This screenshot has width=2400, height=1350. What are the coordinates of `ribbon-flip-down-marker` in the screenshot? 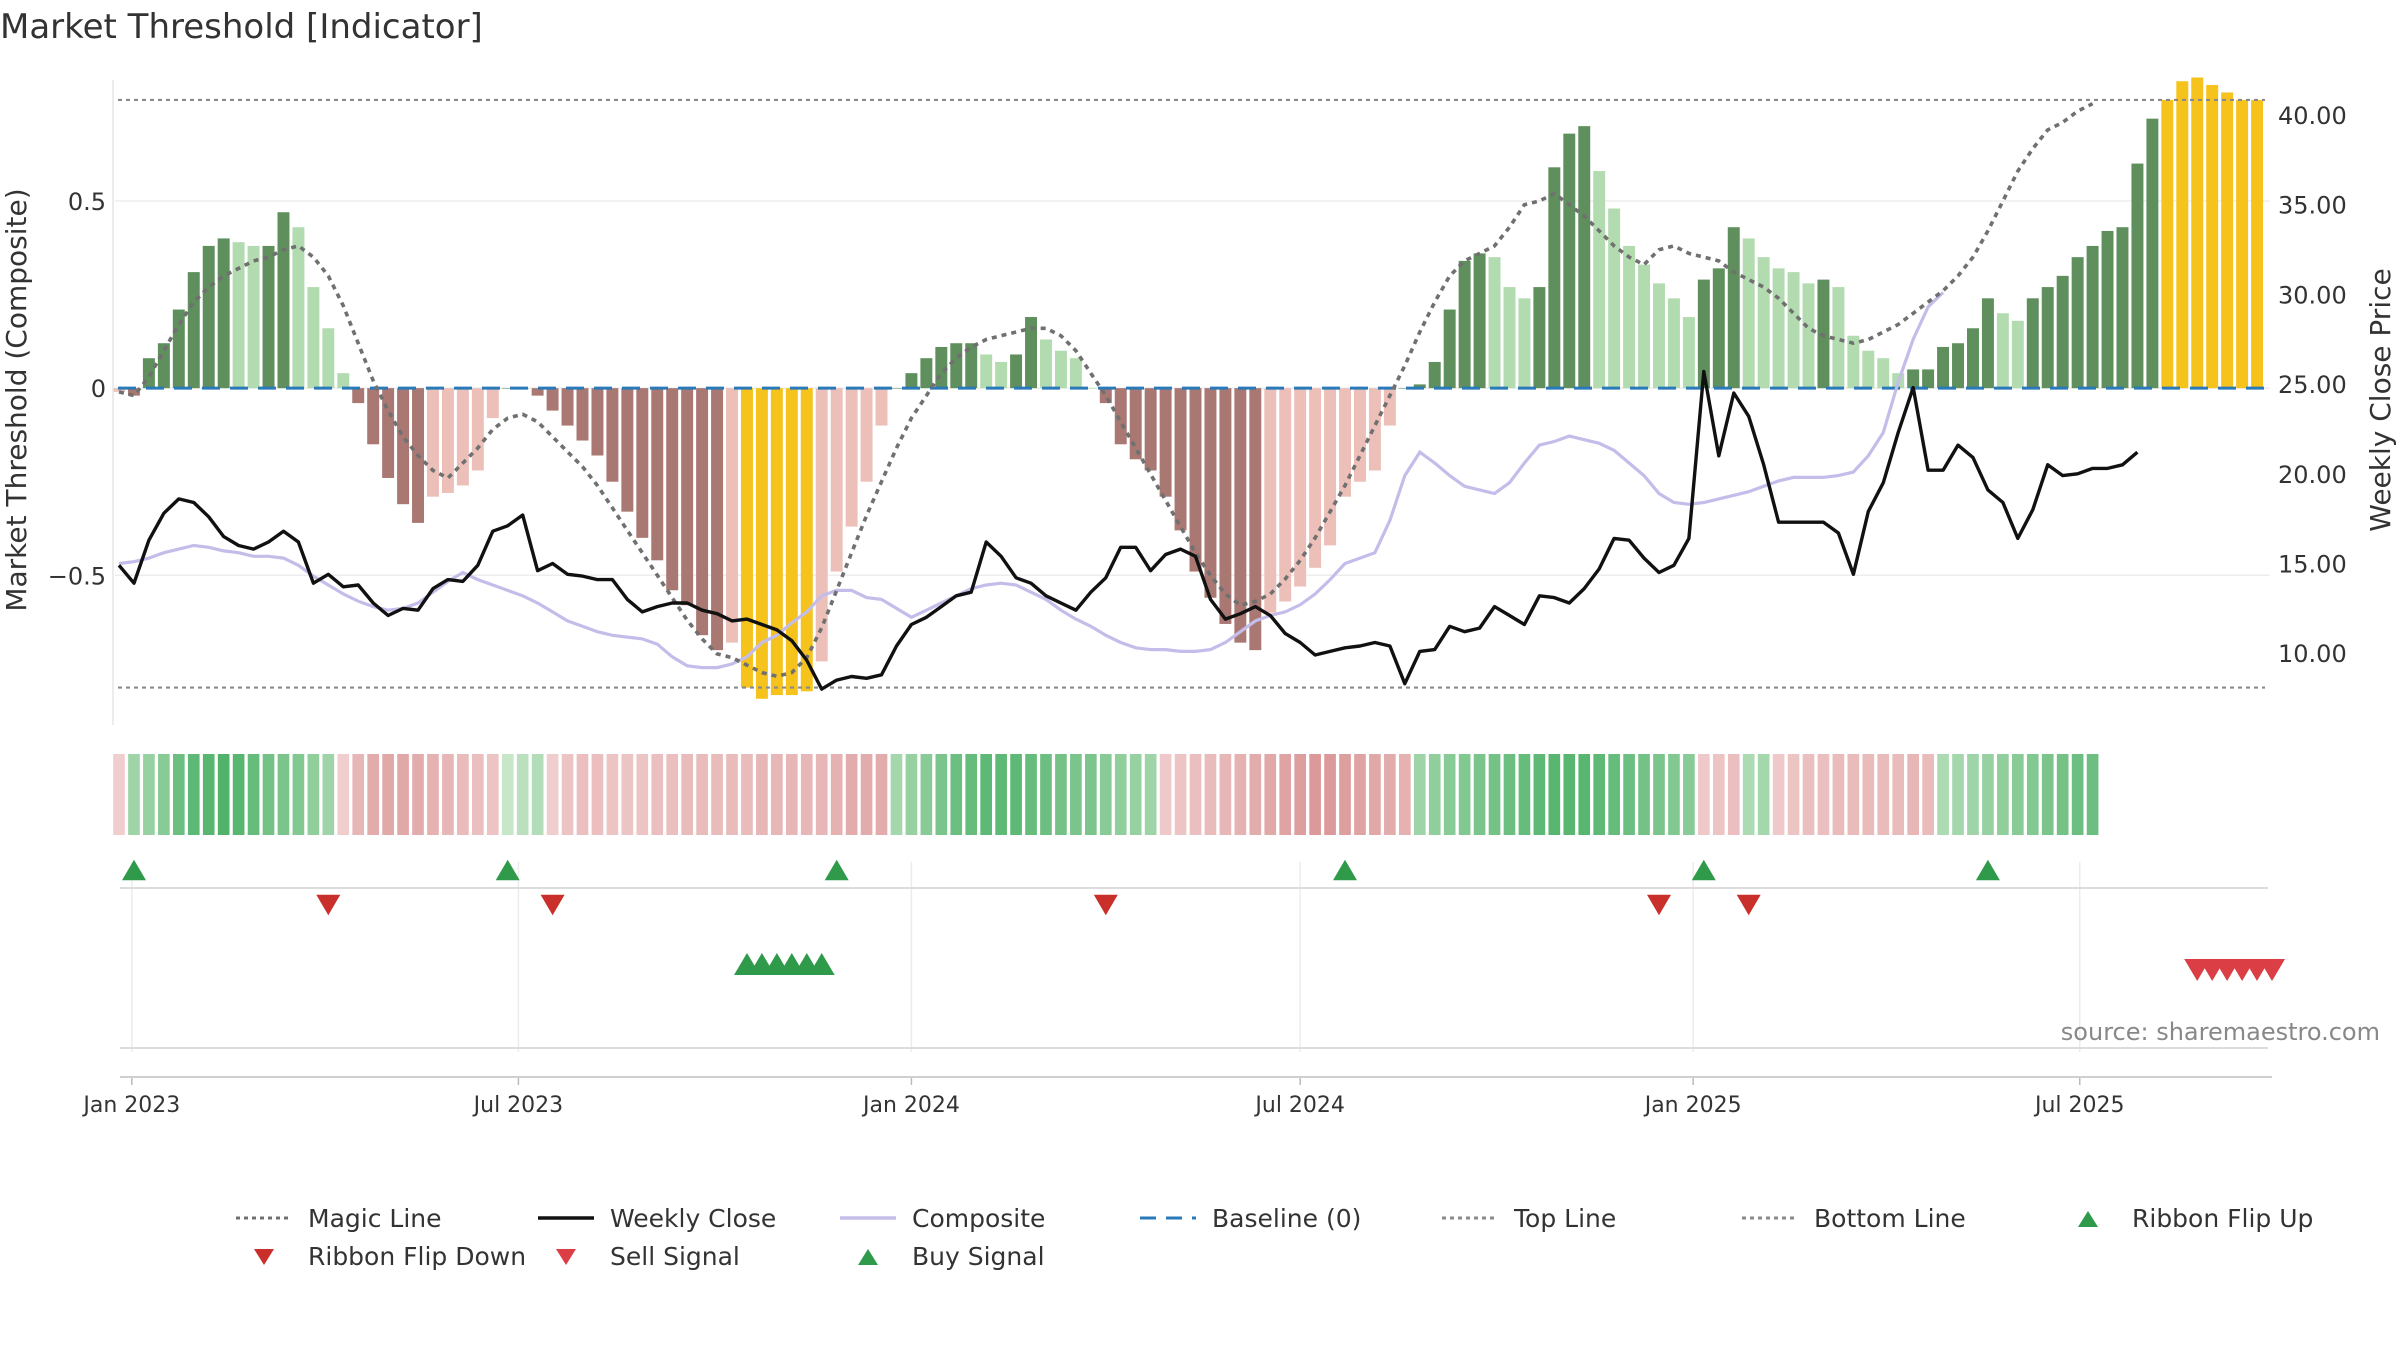 It's located at (328, 905).